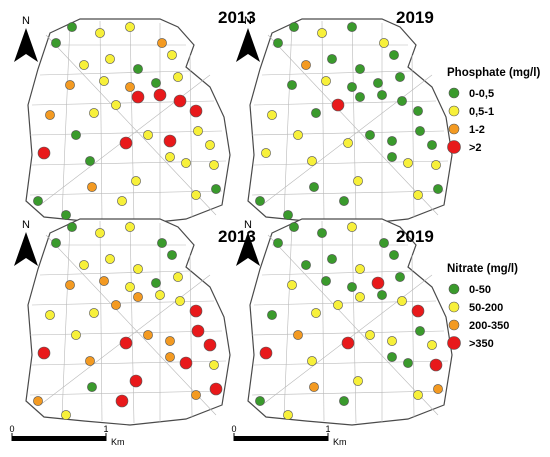 This screenshot has width=550, height=457. What do you see at coordinates (454, 307) in the screenshot?
I see `legend-swatch-yellow` at bounding box center [454, 307].